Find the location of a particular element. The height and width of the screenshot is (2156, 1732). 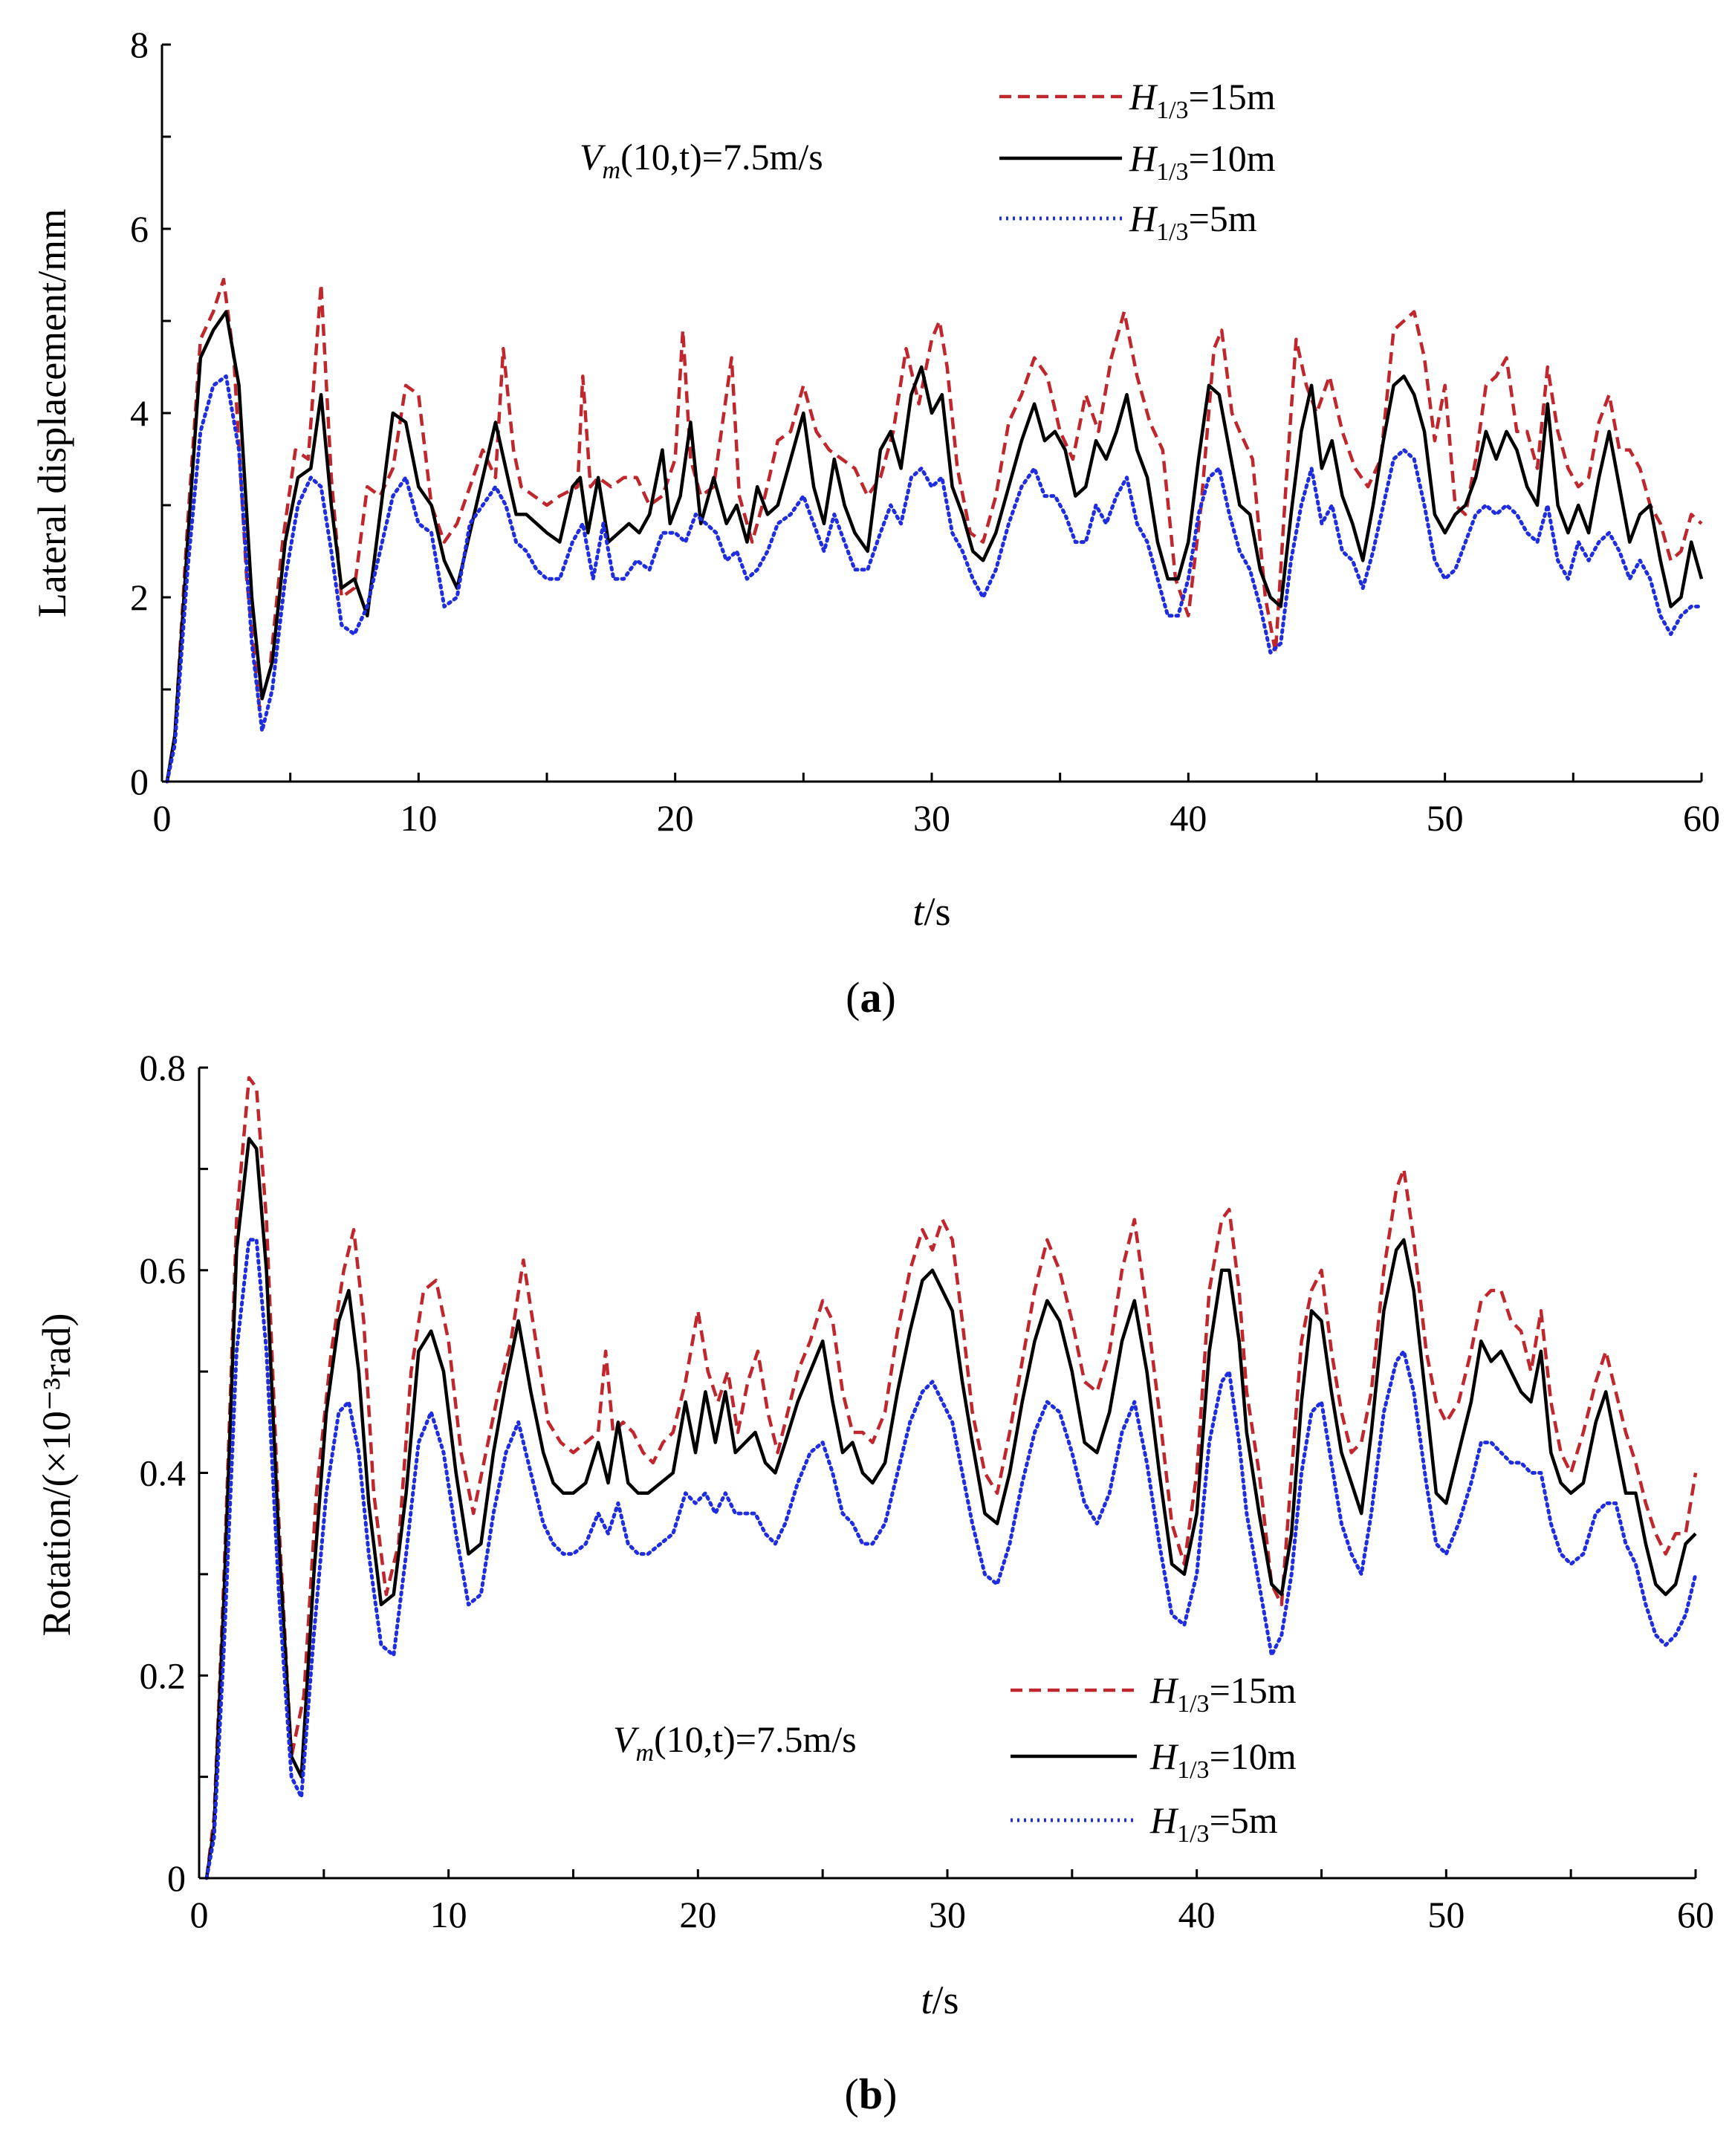

chart-b-annotation-sub: m is located at coordinates (645, 1753).